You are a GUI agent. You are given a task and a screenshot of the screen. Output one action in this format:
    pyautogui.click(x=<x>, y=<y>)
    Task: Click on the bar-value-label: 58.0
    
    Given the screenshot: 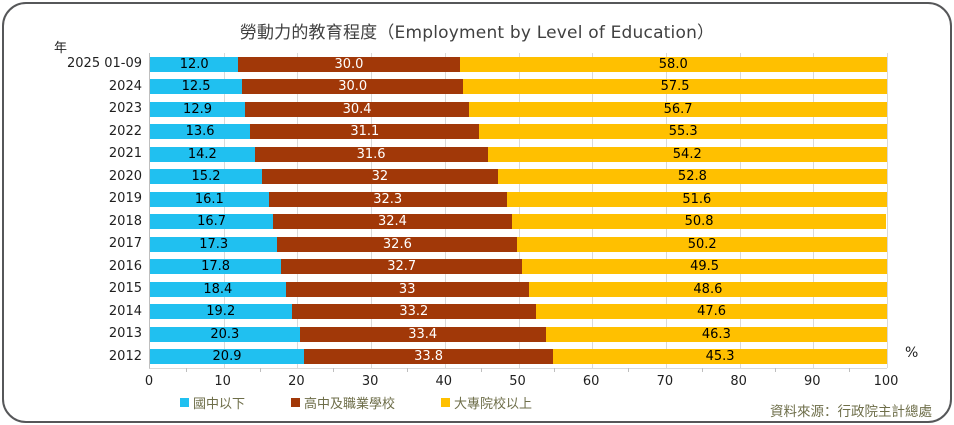 What is the action you would take?
    pyautogui.click(x=673, y=64)
    